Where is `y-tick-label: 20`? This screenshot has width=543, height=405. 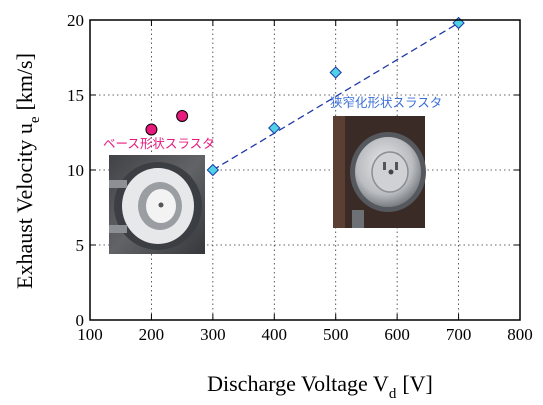 y-tick-label: 20 is located at coordinates (75, 20).